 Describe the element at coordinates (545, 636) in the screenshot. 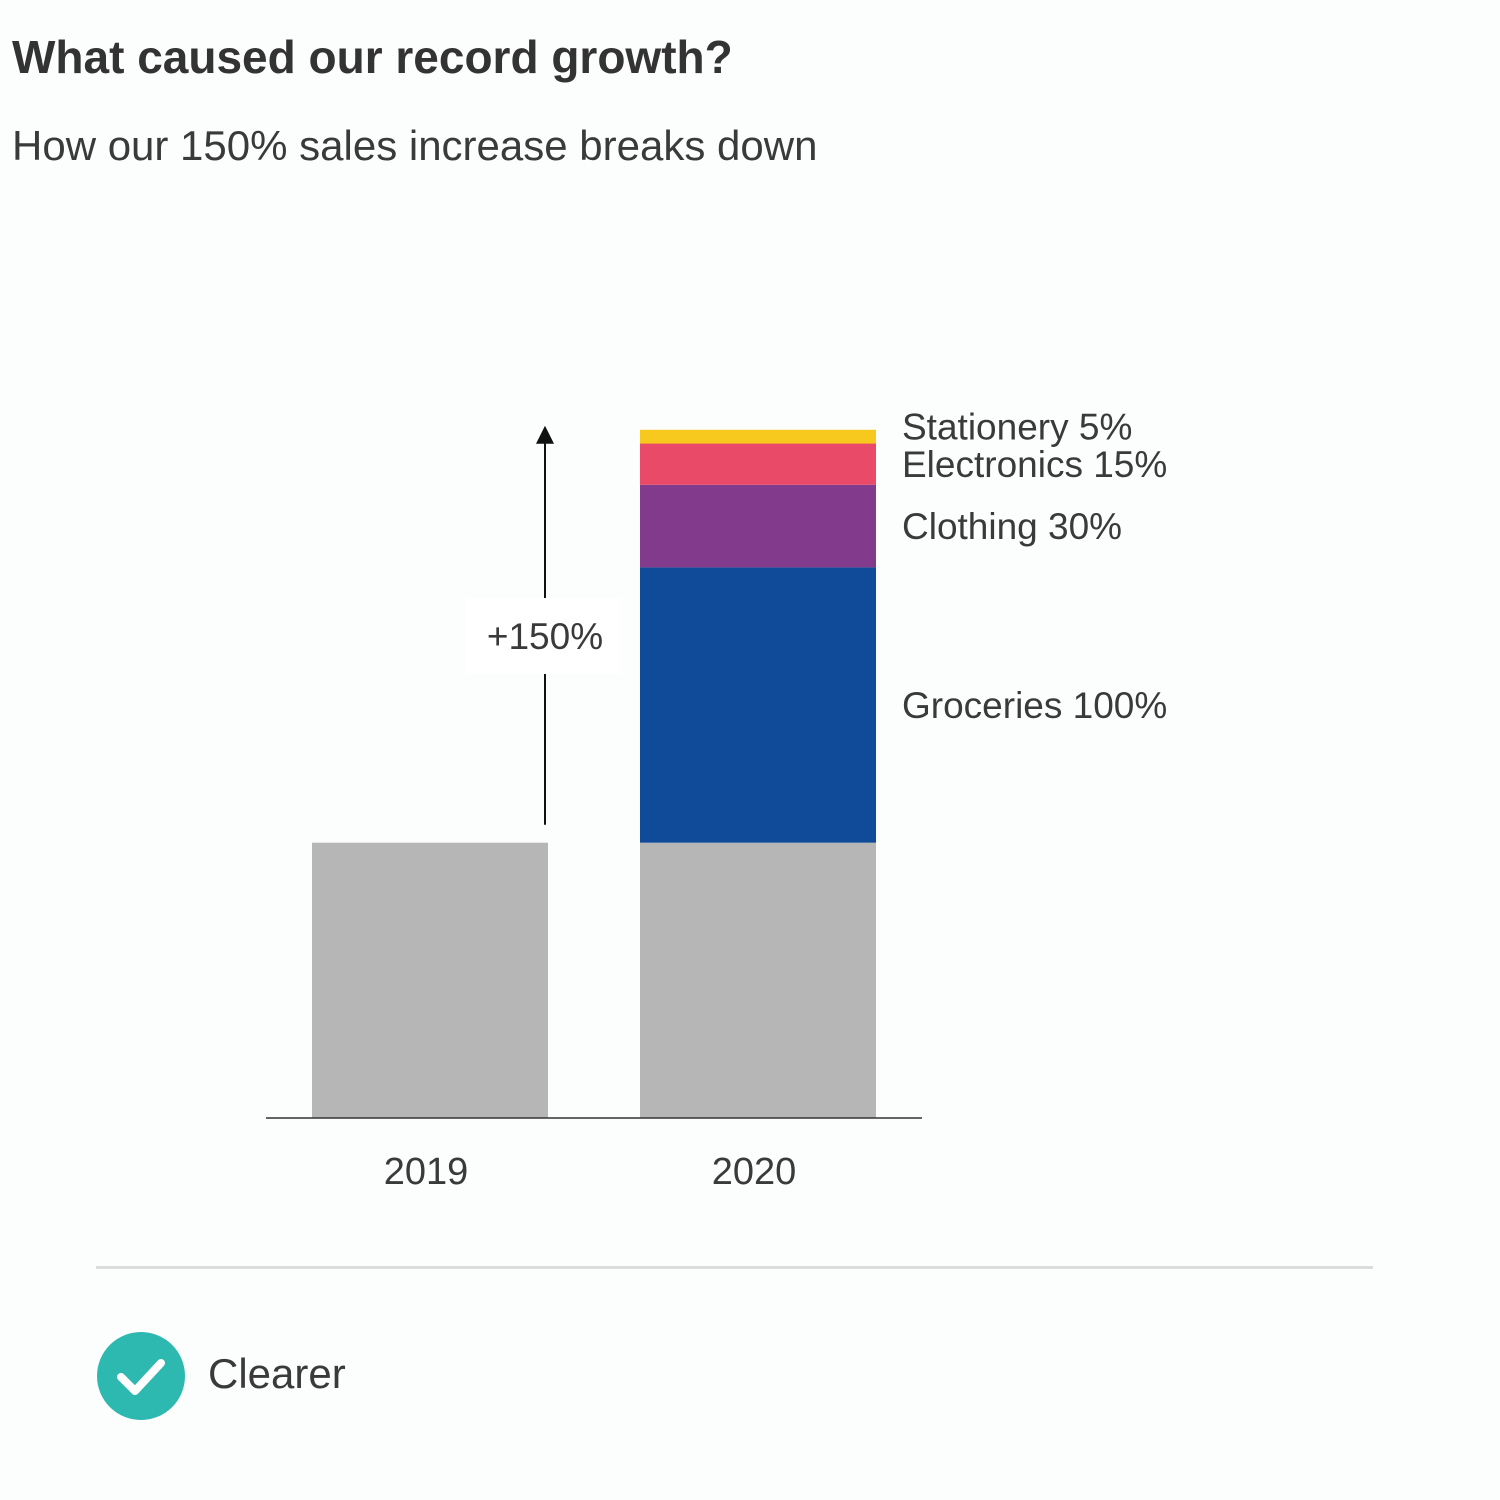

I see `growth-label: +150%` at that location.